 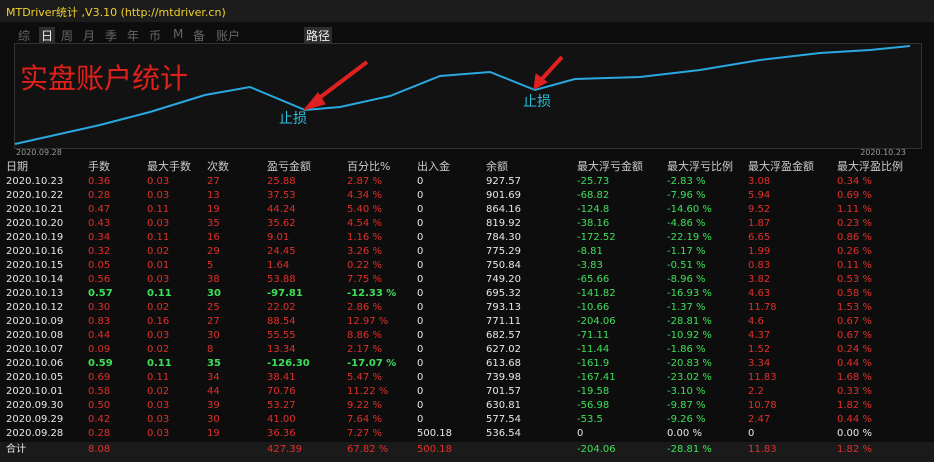 What do you see at coordinates (285, 293) in the screenshot?
I see `table-cell: -97.81` at bounding box center [285, 293].